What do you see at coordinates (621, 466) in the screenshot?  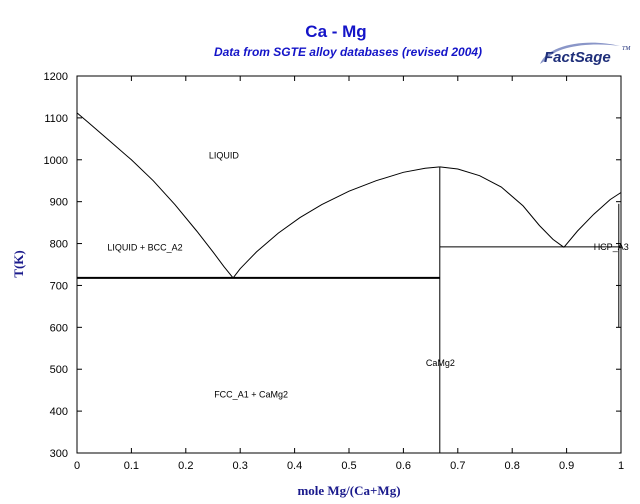 I see `x-tick-label: 1` at bounding box center [621, 466].